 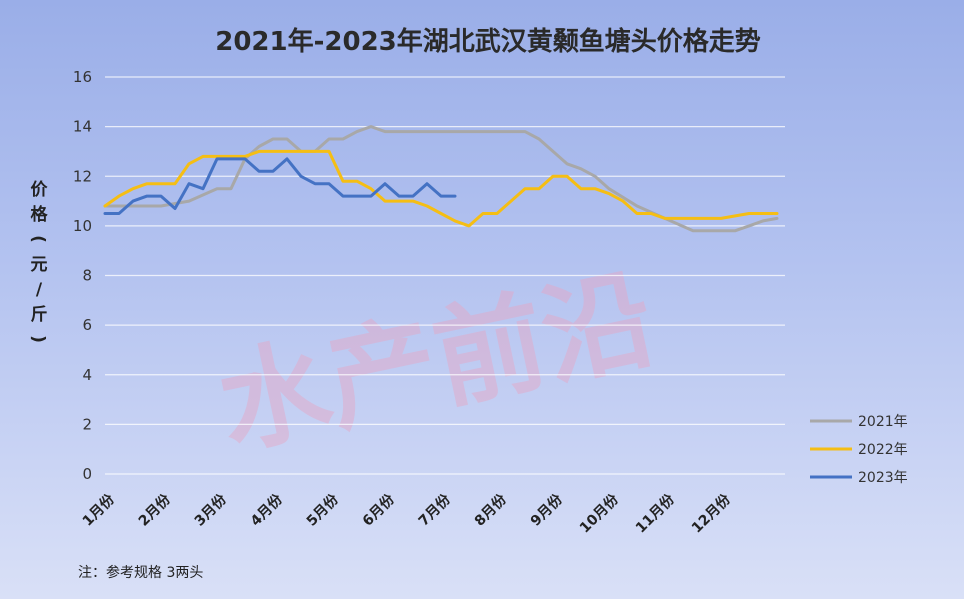 What do you see at coordinates (210, 509) in the screenshot?
I see `x-tick-label: 3月份` at bounding box center [210, 509].